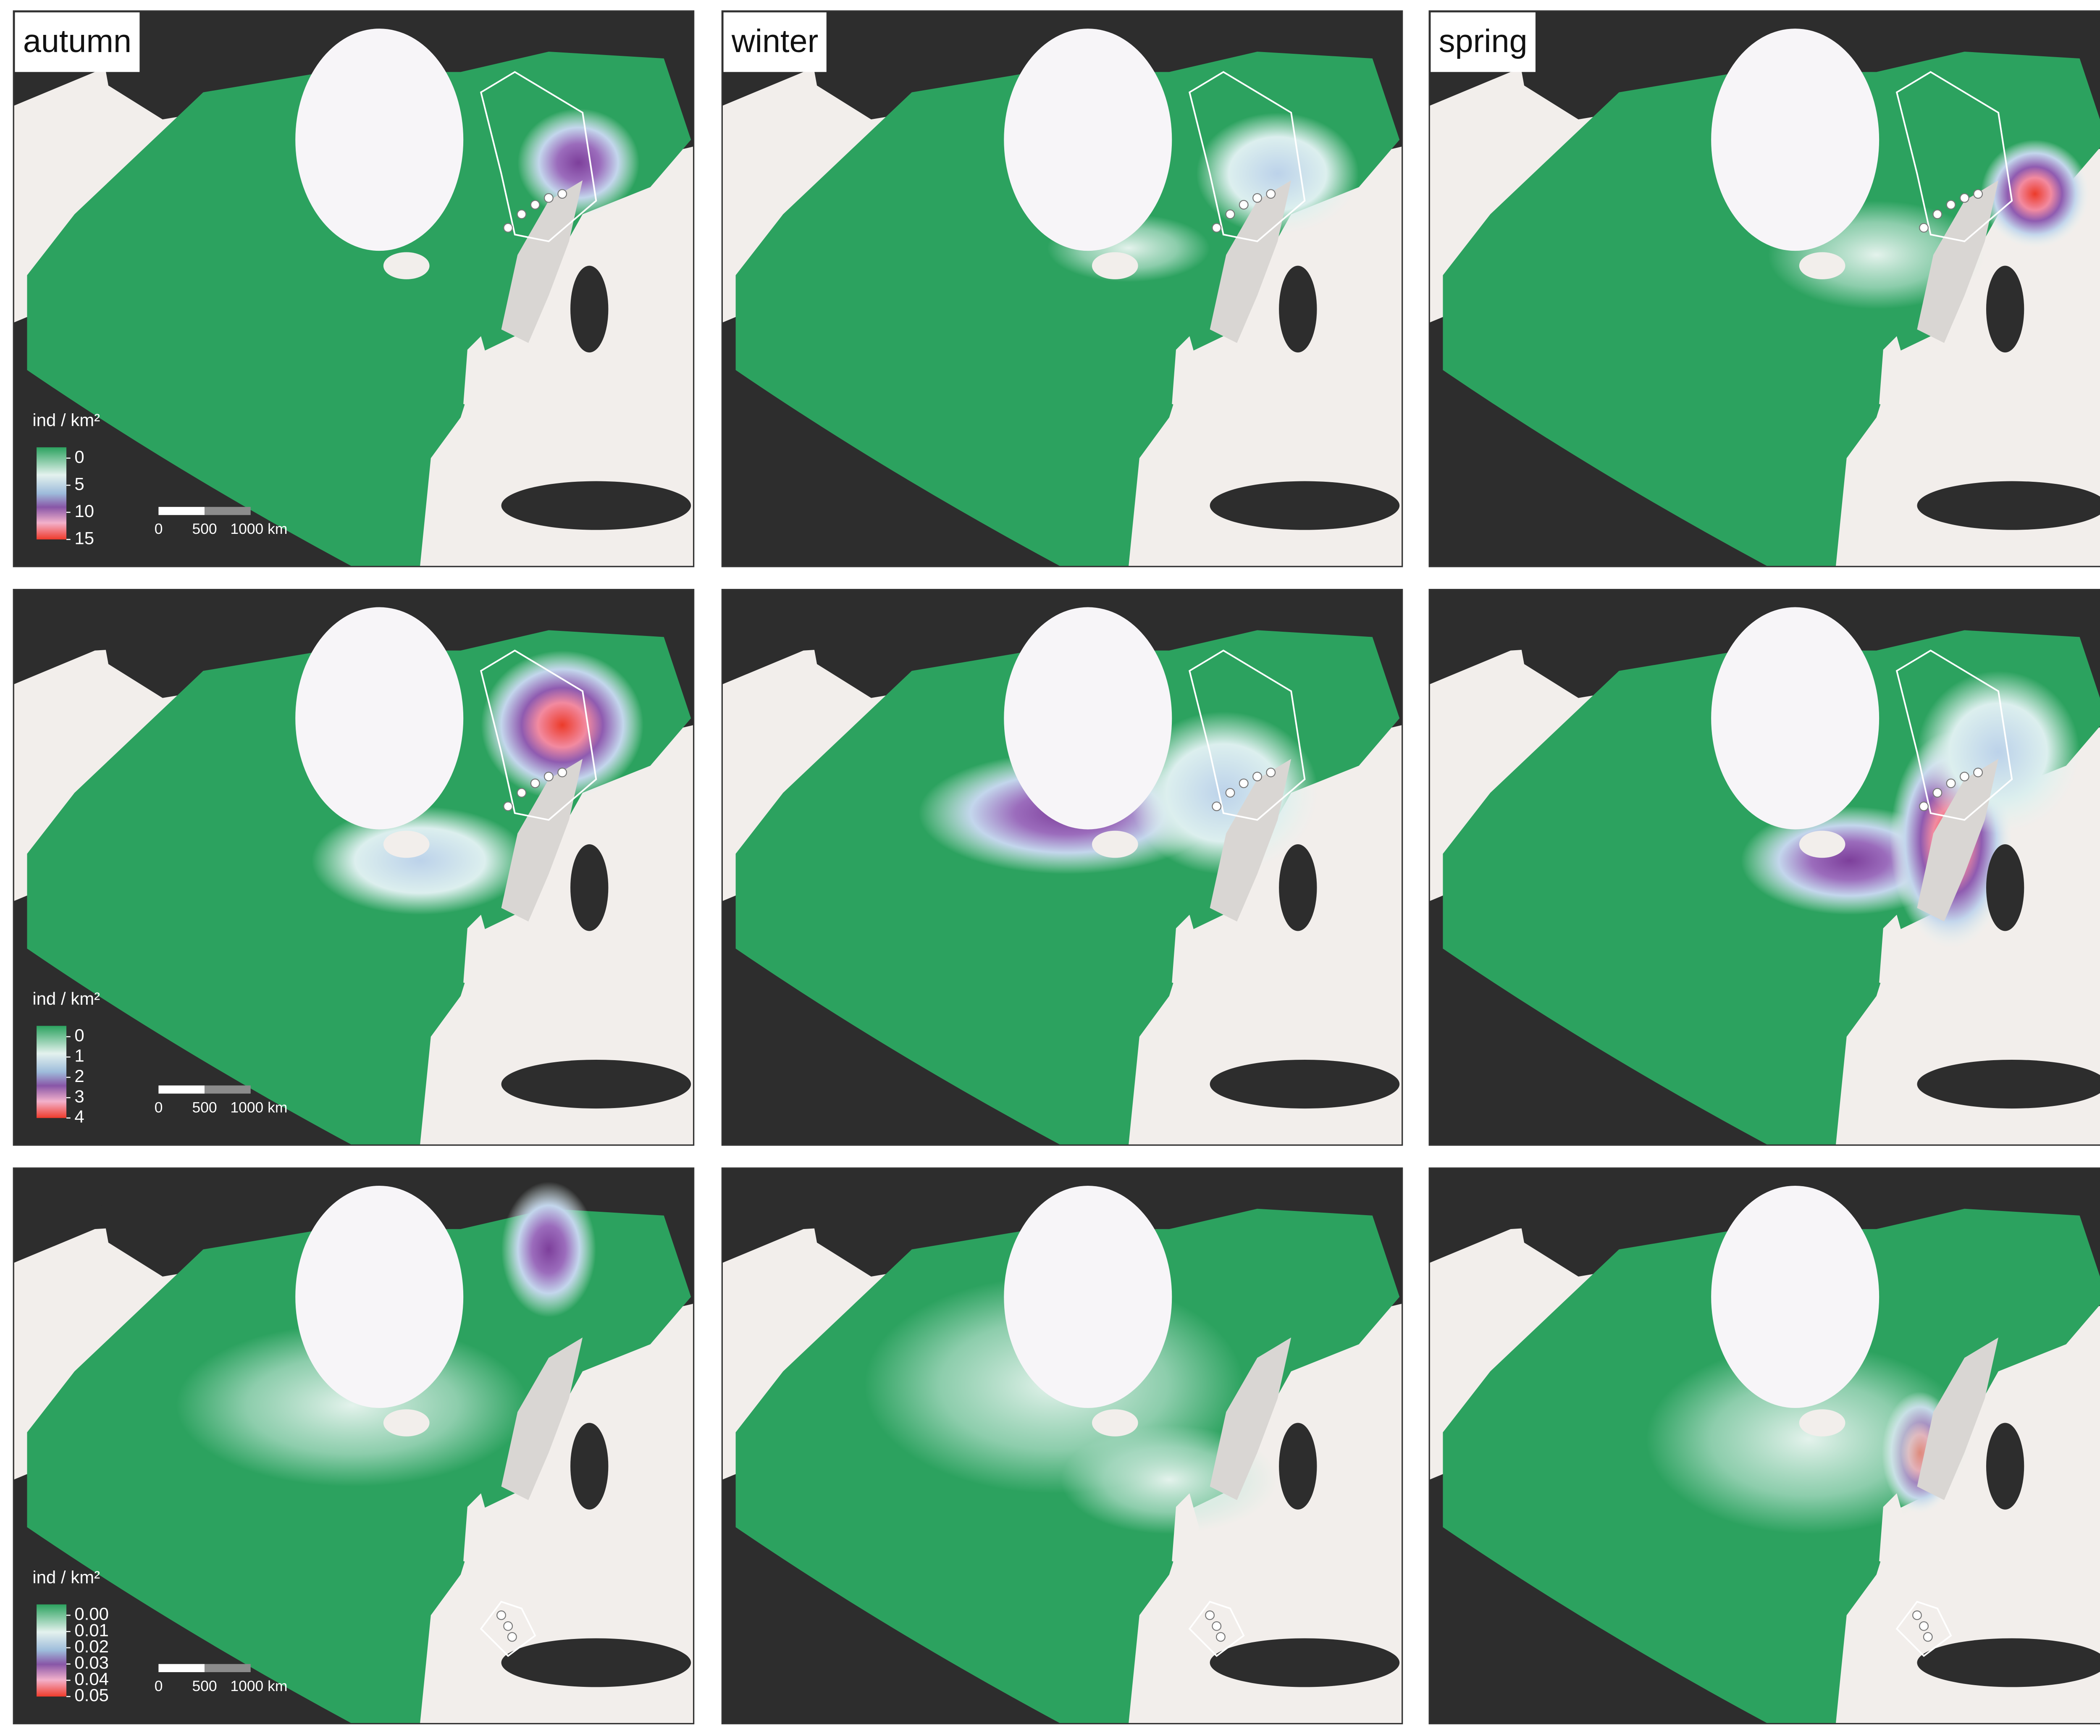 The height and width of the screenshot is (1736, 2100). I want to click on legend-tick-label: 0.05, so click(91, 1695).